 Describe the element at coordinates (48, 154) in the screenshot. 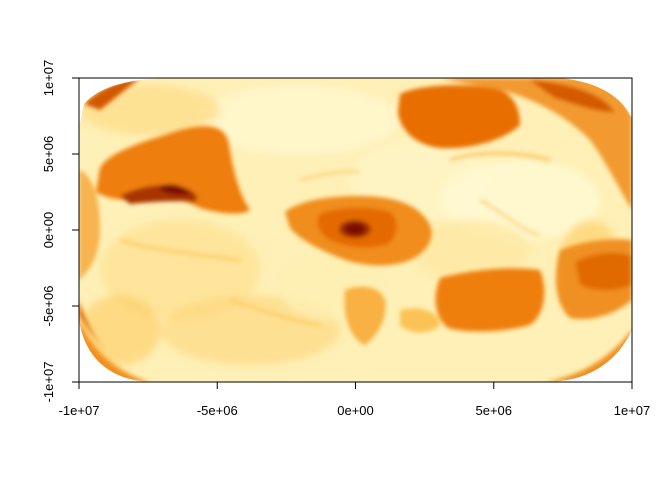

I see `y-tick-label: 5e+06` at that location.